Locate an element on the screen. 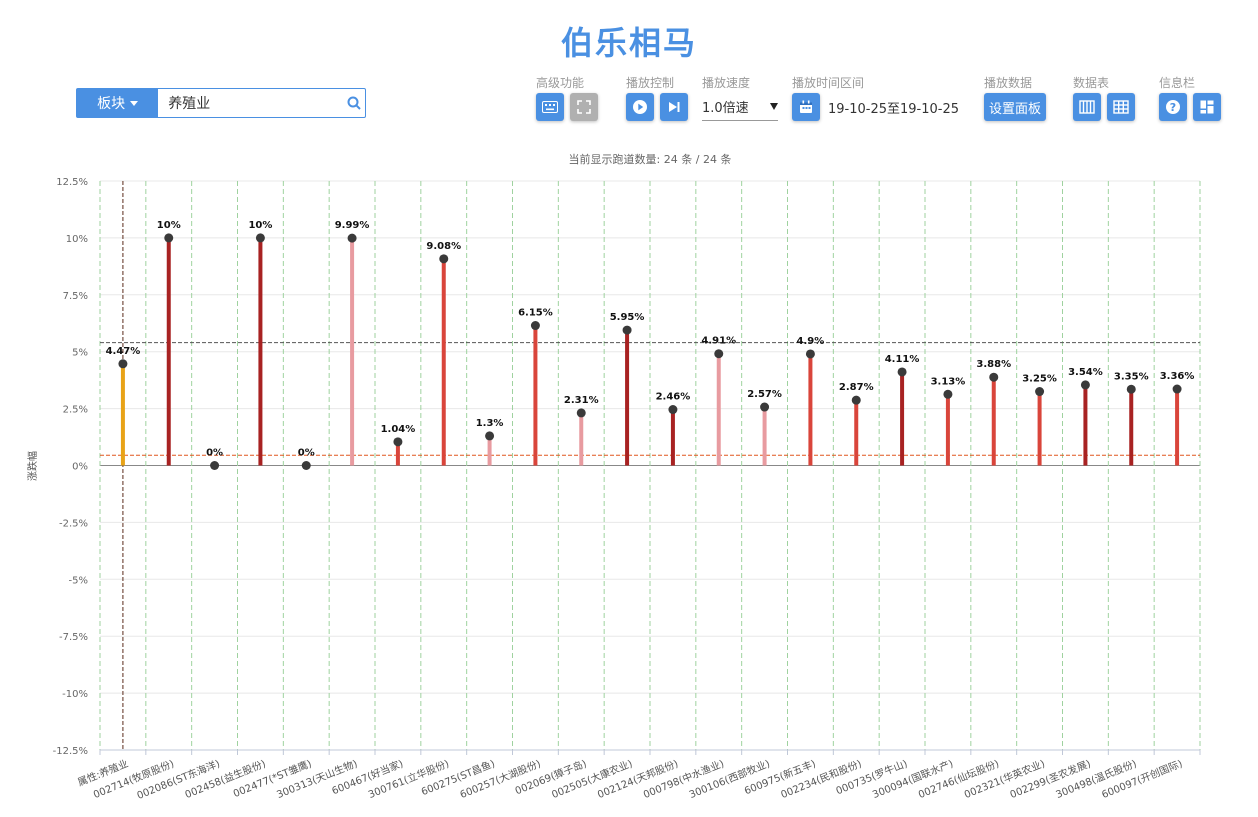  data-label: 2.57% is located at coordinates (764, 394).